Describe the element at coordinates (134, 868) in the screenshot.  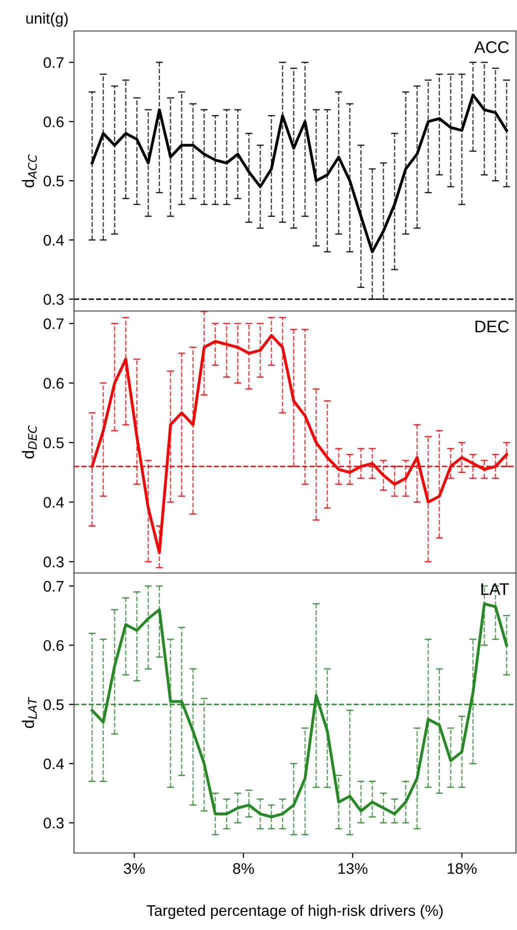
I see `x-tick-label: 3%` at that location.